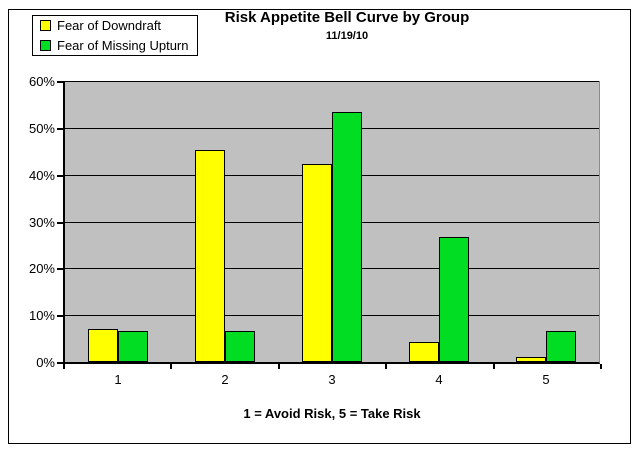  Describe the element at coordinates (439, 379) in the screenshot. I see `x-tick-label-4: 4` at that location.